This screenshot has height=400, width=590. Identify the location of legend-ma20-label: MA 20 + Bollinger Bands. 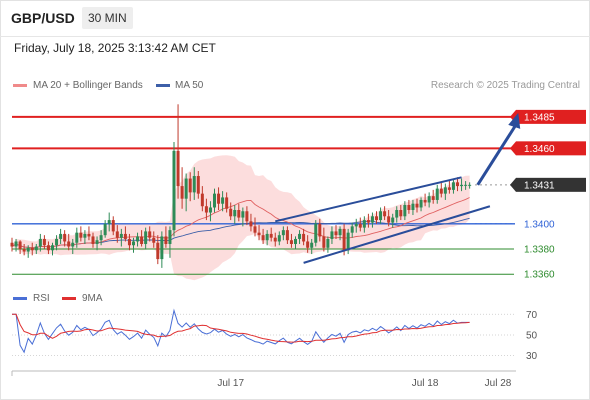
(88, 85).